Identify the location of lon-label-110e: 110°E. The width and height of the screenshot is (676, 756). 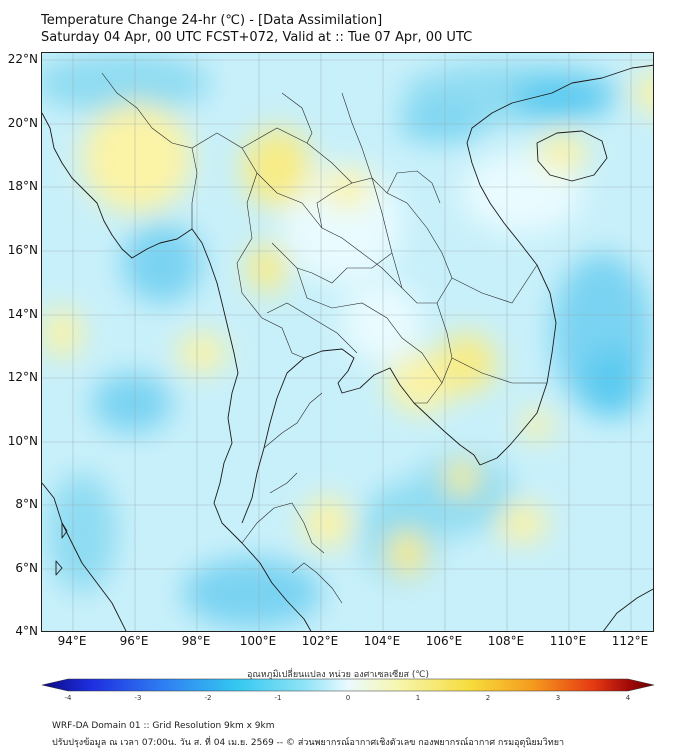
(568, 641).